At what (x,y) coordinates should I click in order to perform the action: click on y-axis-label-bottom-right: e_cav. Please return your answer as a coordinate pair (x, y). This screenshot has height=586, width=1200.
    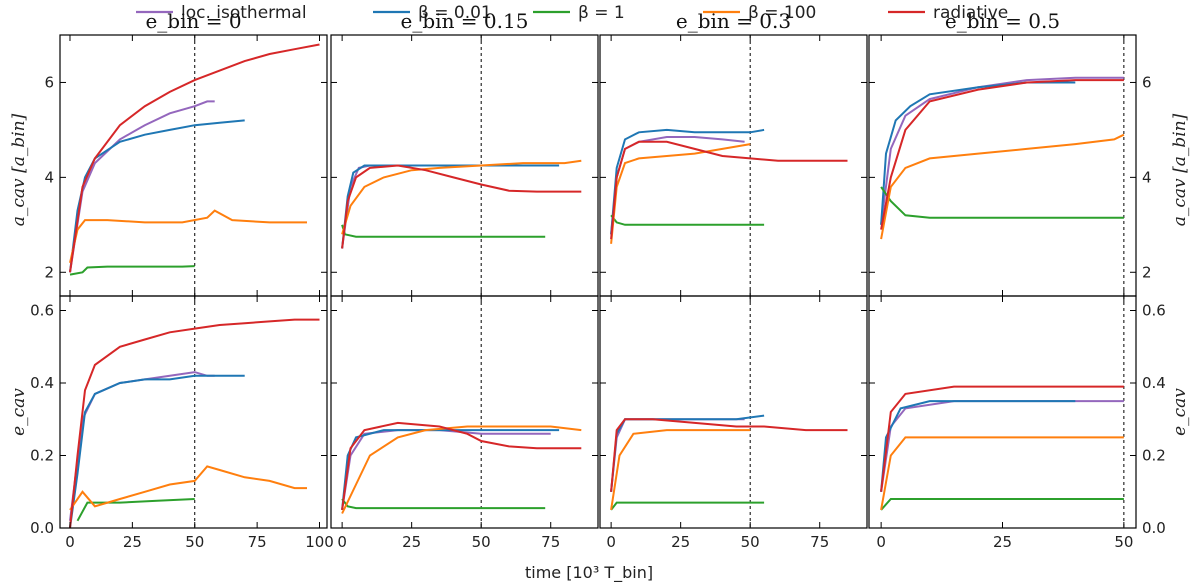
    Looking at the image, I should click on (1180, 412).